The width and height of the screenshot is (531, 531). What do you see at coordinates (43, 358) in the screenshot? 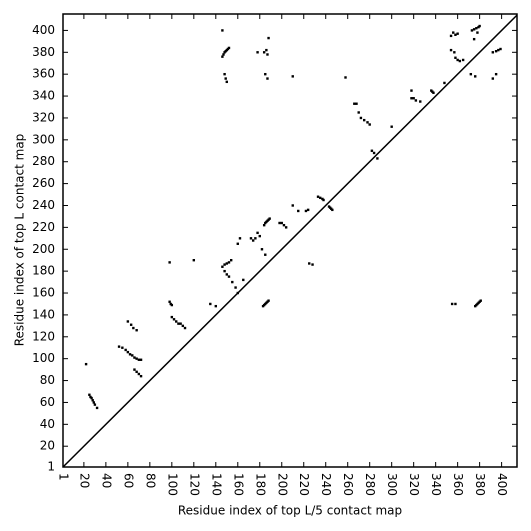
I see `y-tick-label: 100` at bounding box center [43, 358].